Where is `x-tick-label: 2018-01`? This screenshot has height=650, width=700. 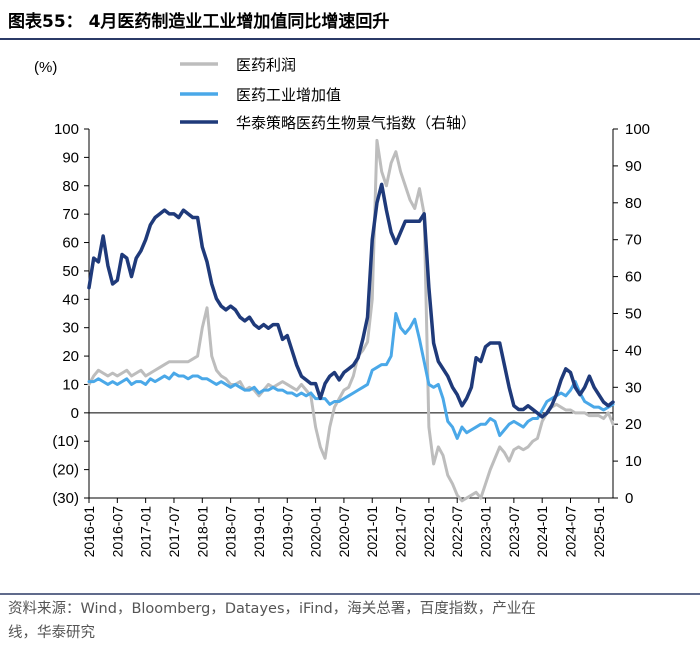
x-tick-label: 2018-01 is located at coordinates (202, 532).